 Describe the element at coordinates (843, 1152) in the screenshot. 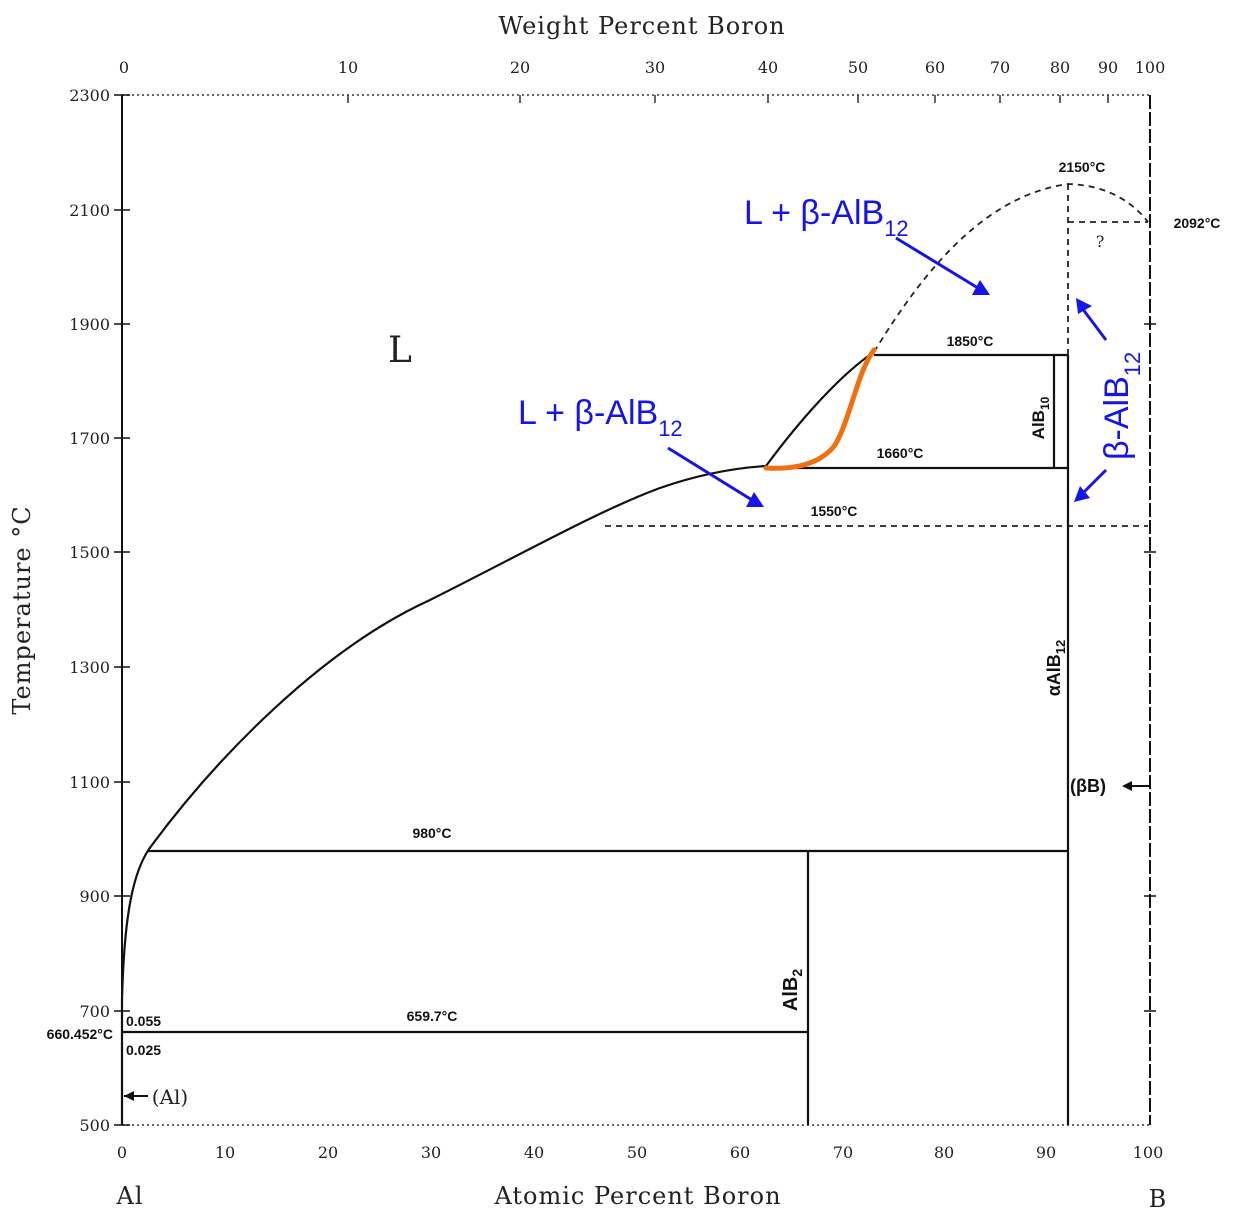

I see `bottom-tick-label: 70` at that location.